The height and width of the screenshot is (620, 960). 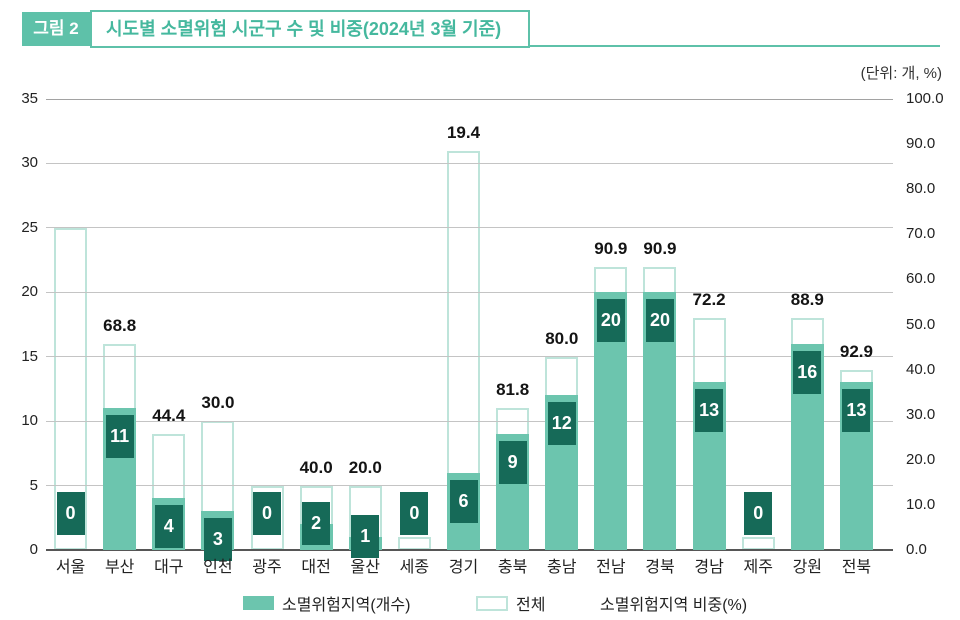 I want to click on legend-item-pct: 소멸위험지역 비중(%), so click(x=674, y=603).